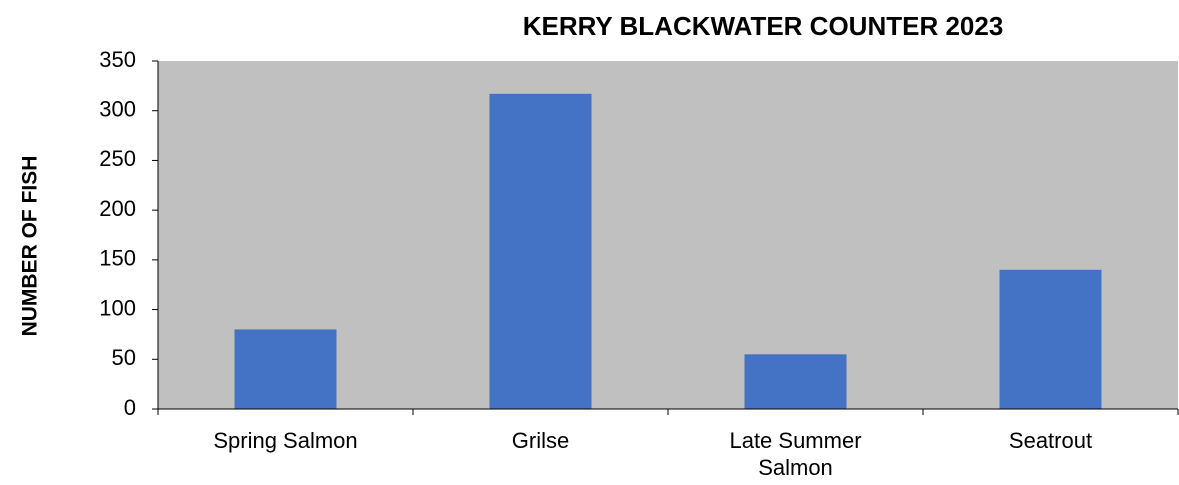 Image resolution: width=1179 pixels, height=485 pixels. I want to click on y-tick-label: 50, so click(124, 357).